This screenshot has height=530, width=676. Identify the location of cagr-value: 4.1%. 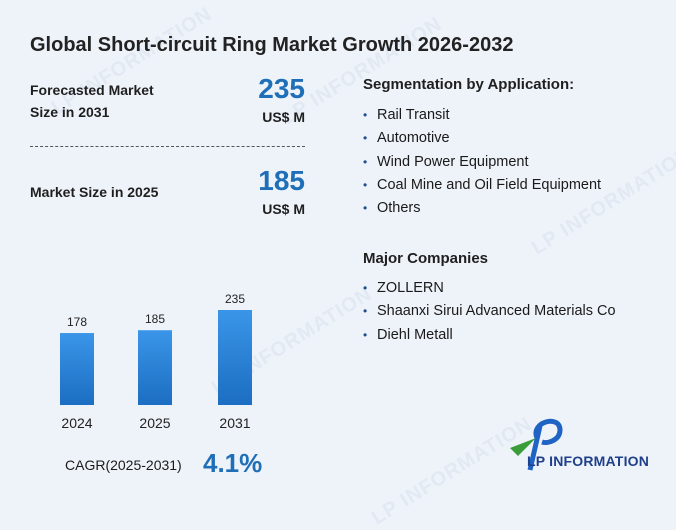
(233, 463).